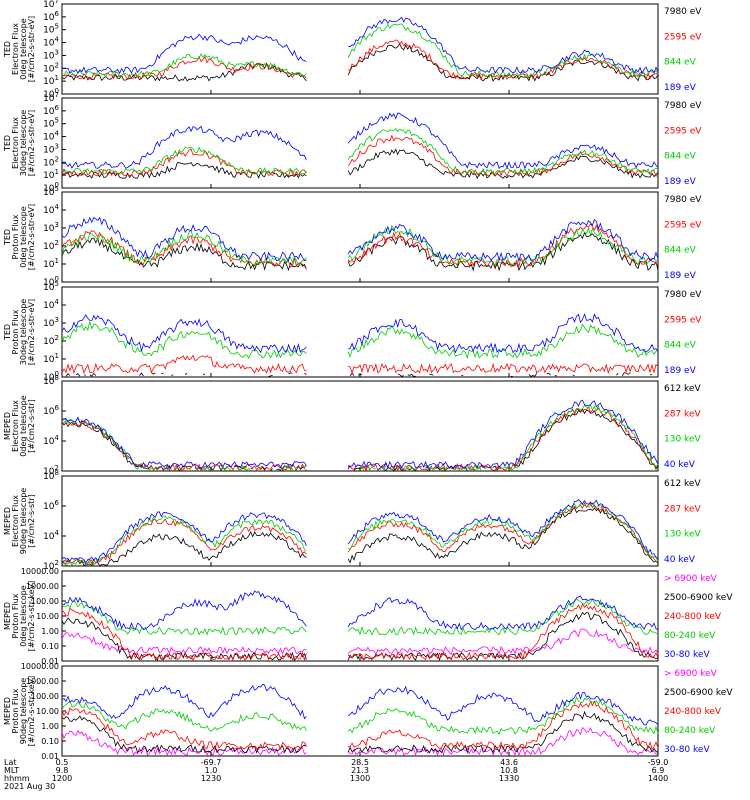 This screenshot has height=800, width=750. Describe the element at coordinates (682, 484) in the screenshot. I see `legend-entry: 612 keV` at that location.